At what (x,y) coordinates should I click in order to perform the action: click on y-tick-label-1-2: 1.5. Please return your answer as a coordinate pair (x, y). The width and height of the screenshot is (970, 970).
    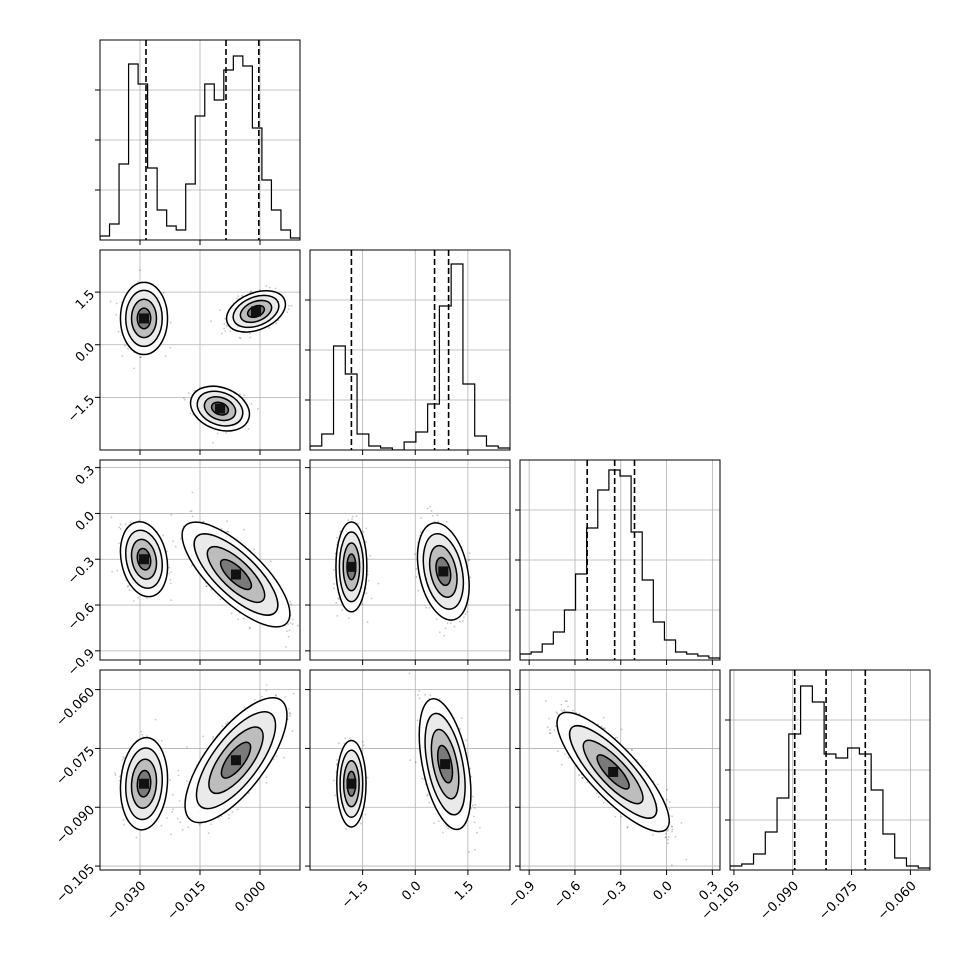
    Looking at the image, I should click on (85, 300).